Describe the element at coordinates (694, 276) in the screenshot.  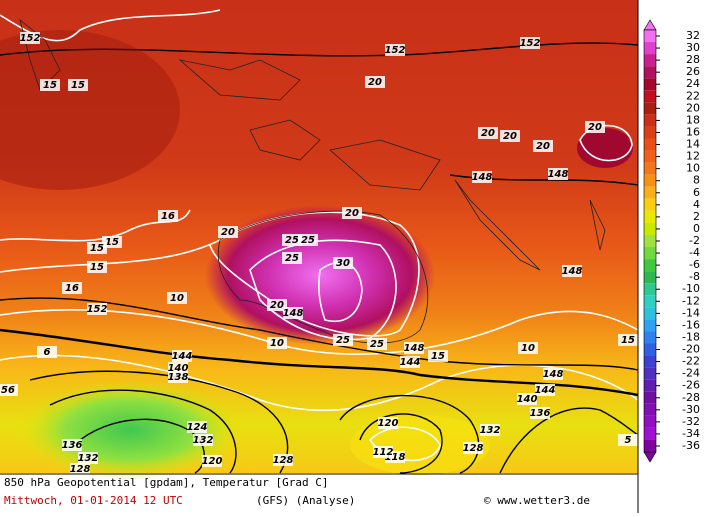
I see `colorbar-label: -8` at that location.